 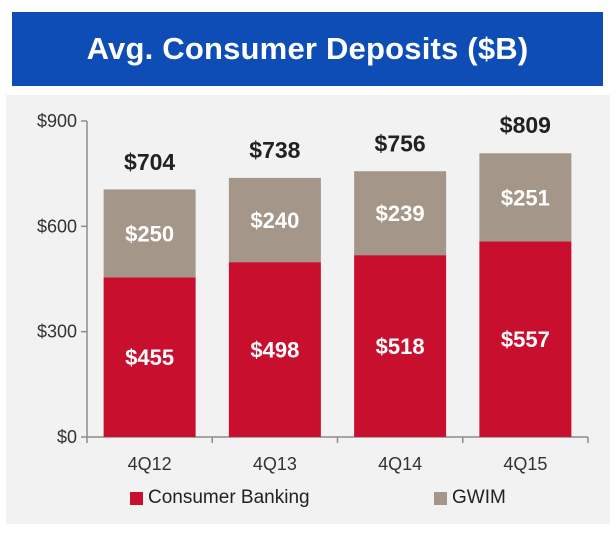 I want to click on bar-value-label: $240, so click(x=274, y=220).